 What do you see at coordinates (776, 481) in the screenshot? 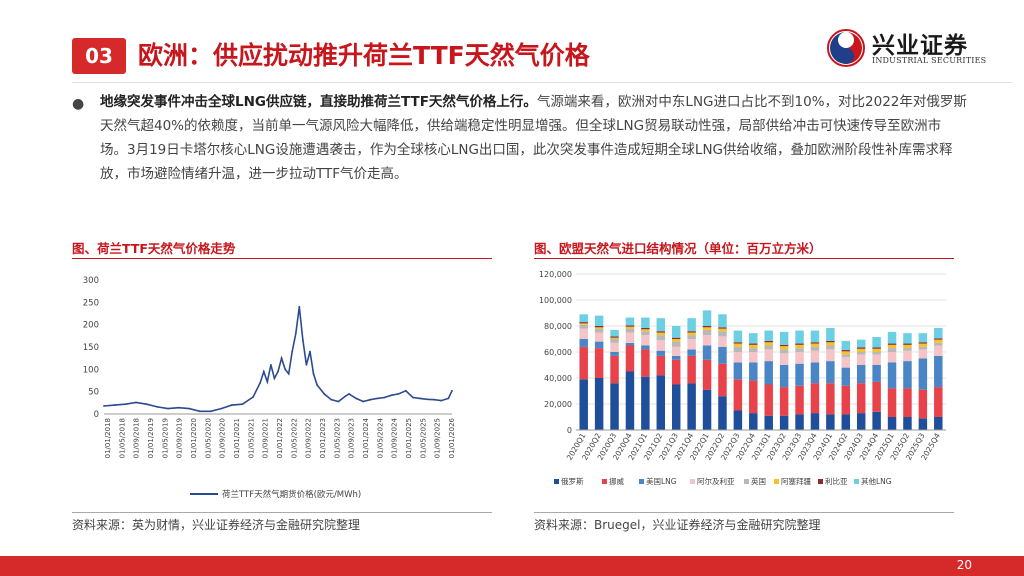
I see `bar-legend-swatch` at bounding box center [776, 481].